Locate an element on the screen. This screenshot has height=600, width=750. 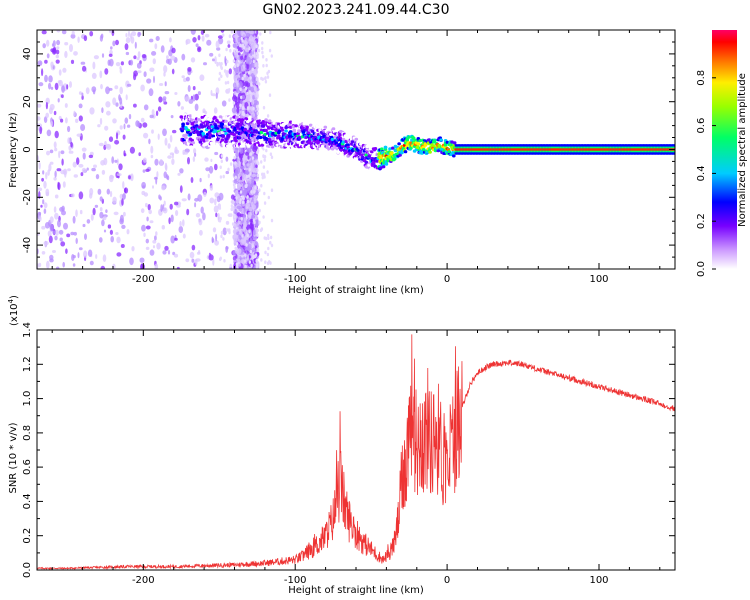
x-tick-label: 100 is located at coordinates (598, 279).